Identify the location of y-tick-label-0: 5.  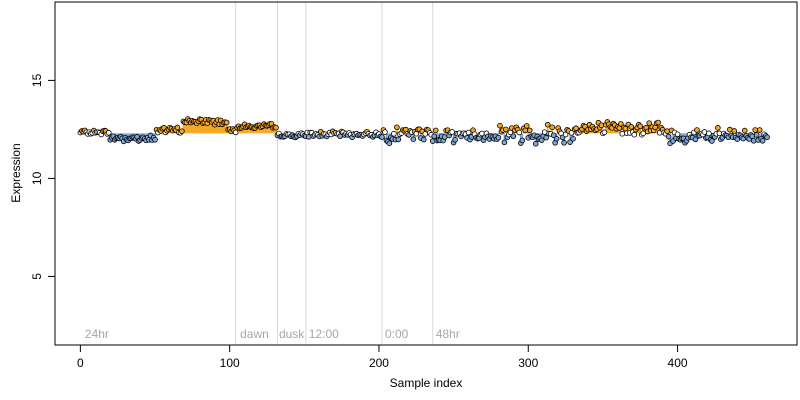
(37, 276).